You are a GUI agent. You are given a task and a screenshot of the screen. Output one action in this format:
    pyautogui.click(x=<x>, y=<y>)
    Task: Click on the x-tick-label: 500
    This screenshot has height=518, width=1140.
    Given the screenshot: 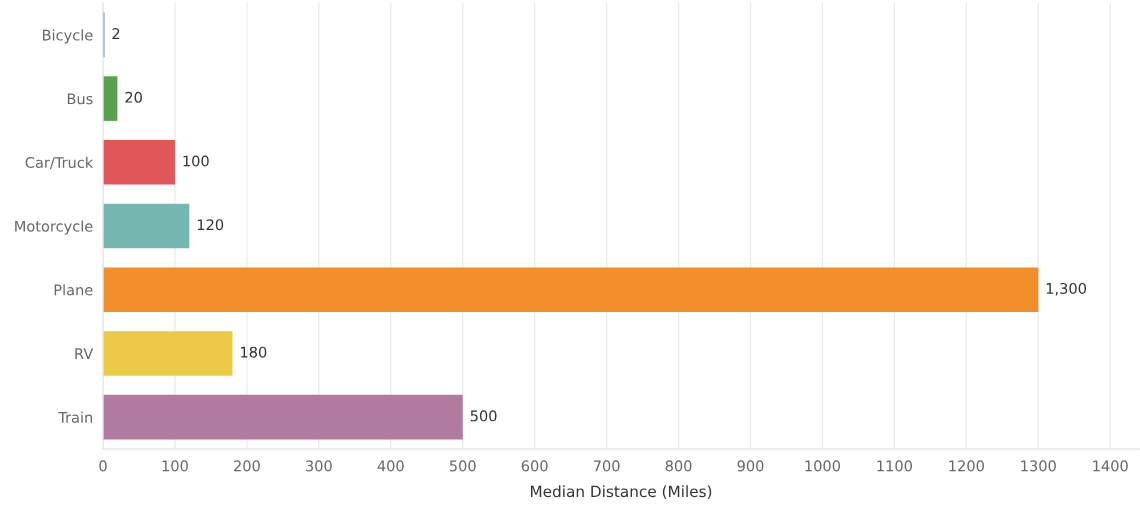 What is the action you would take?
    pyautogui.click(x=462, y=466)
    